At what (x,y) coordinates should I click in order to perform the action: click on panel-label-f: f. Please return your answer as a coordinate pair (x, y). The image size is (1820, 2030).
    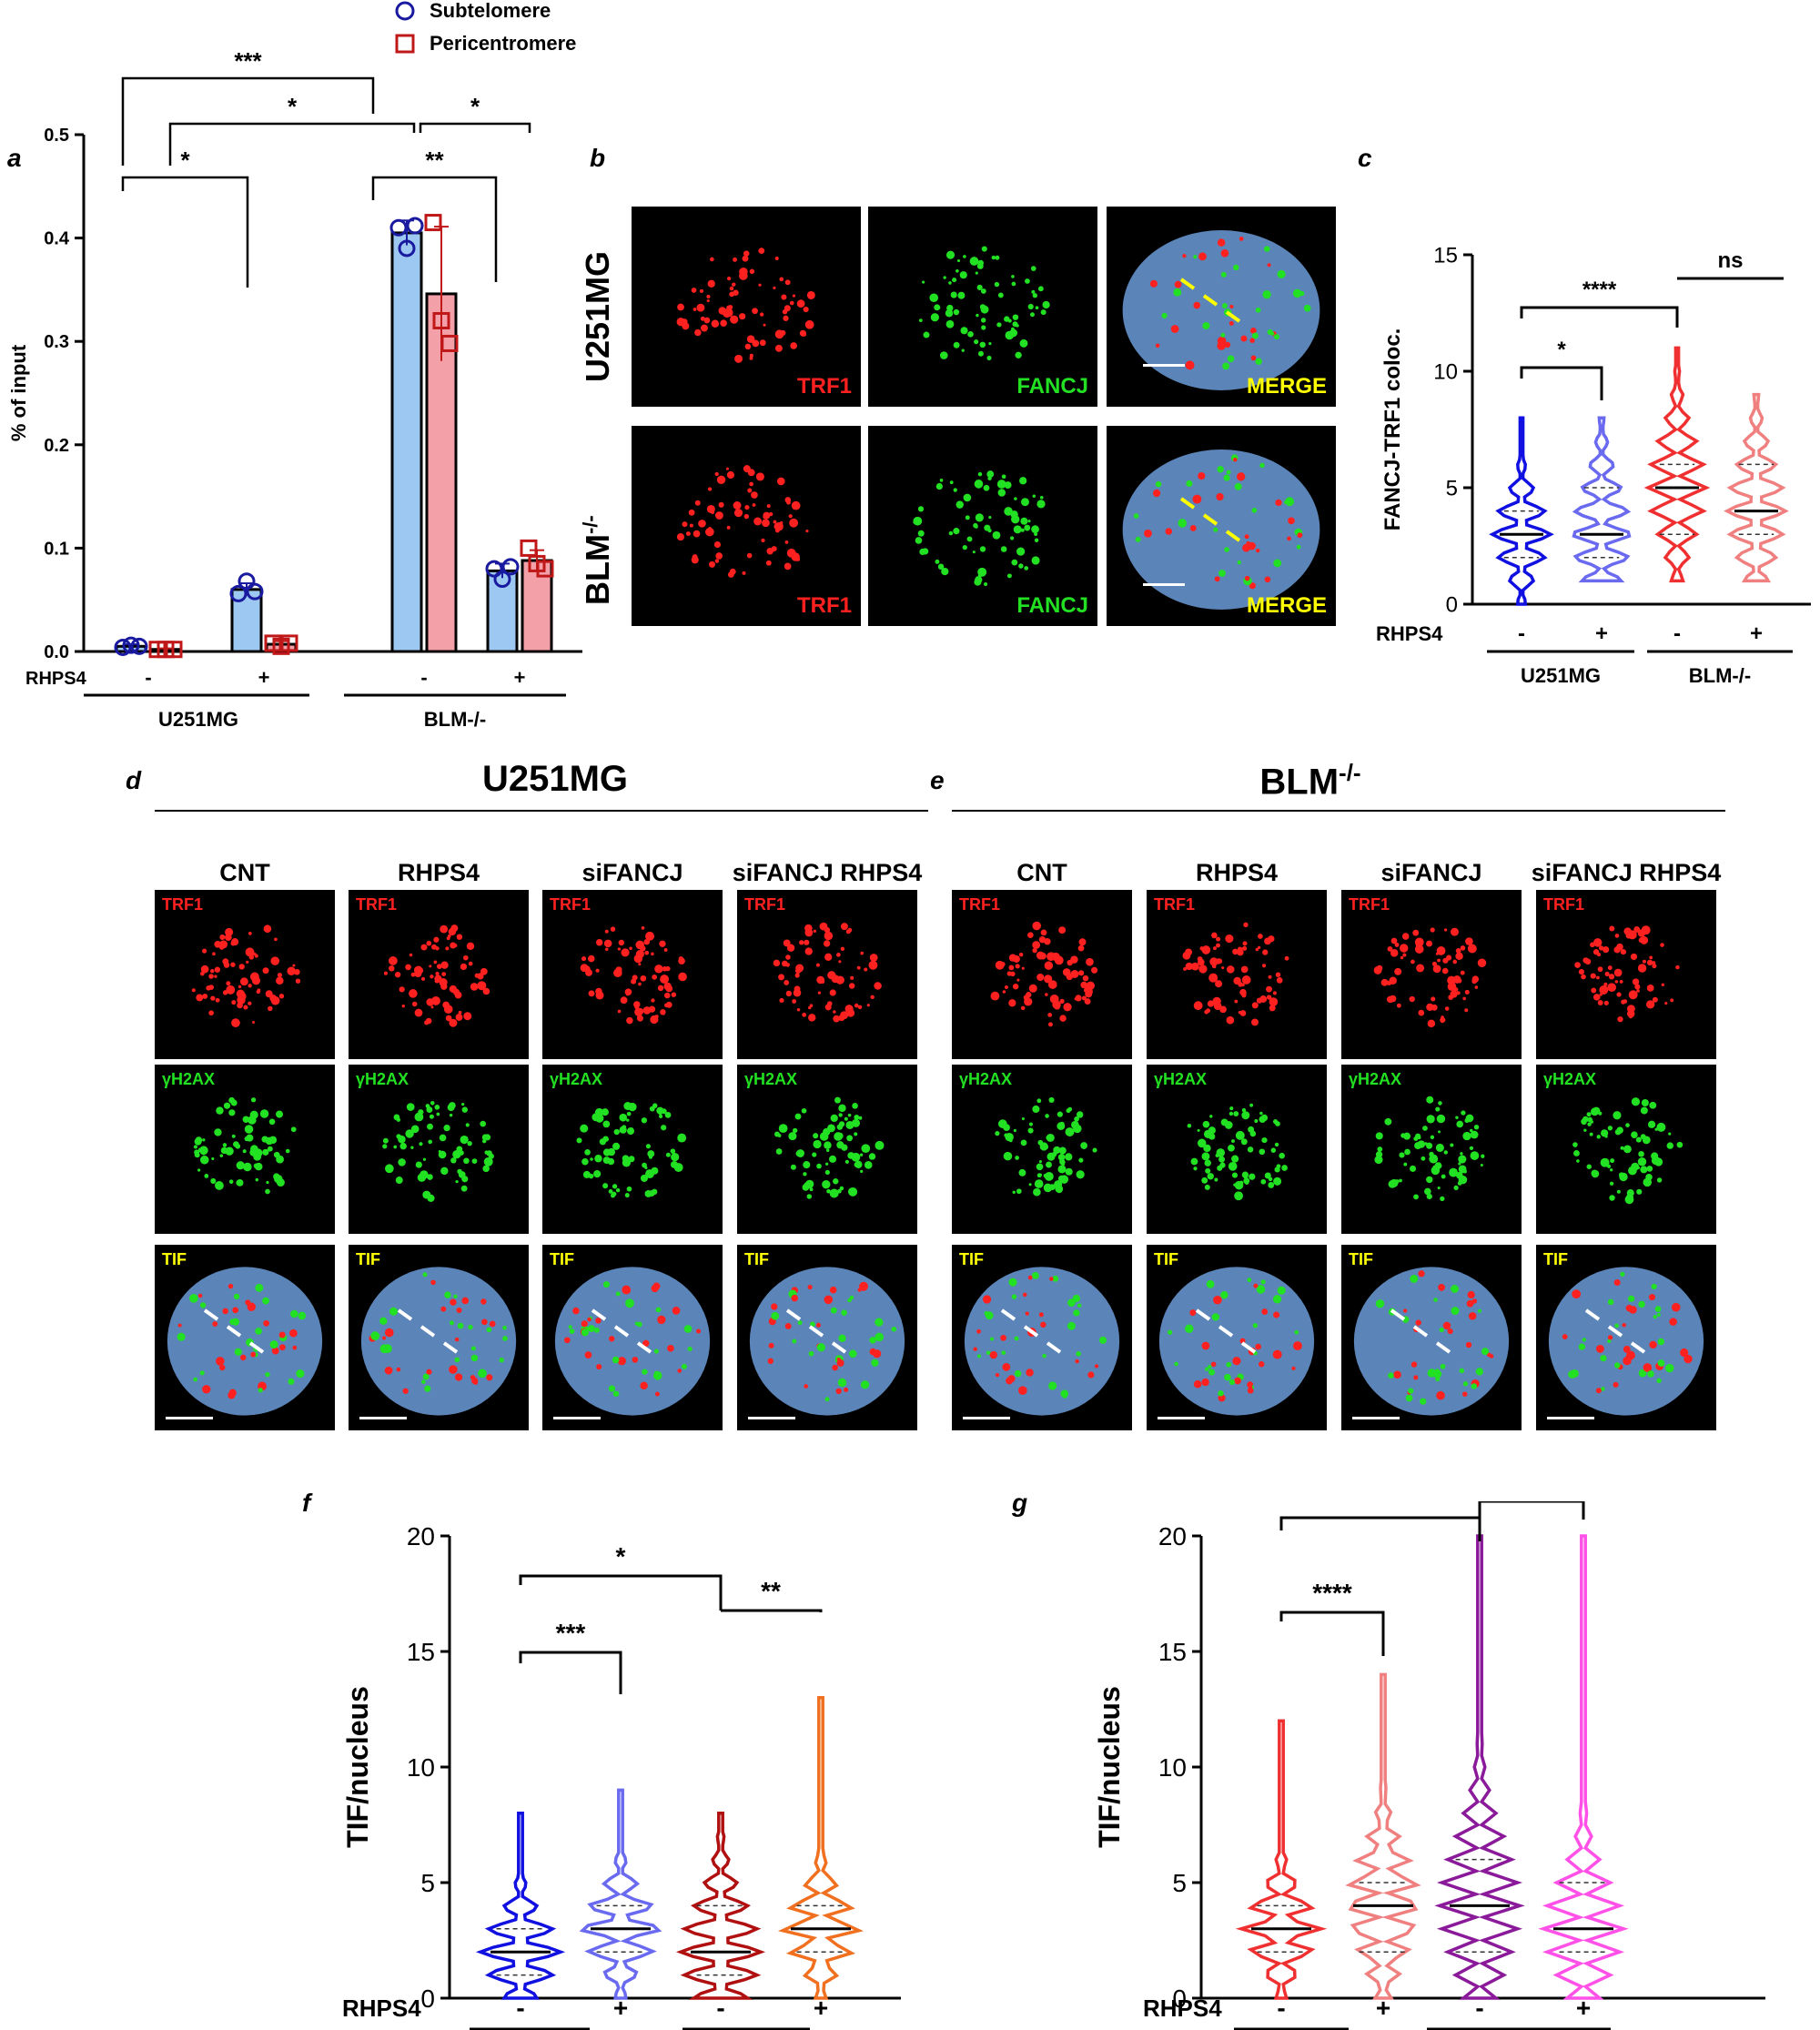
    Looking at the image, I should click on (307, 1503).